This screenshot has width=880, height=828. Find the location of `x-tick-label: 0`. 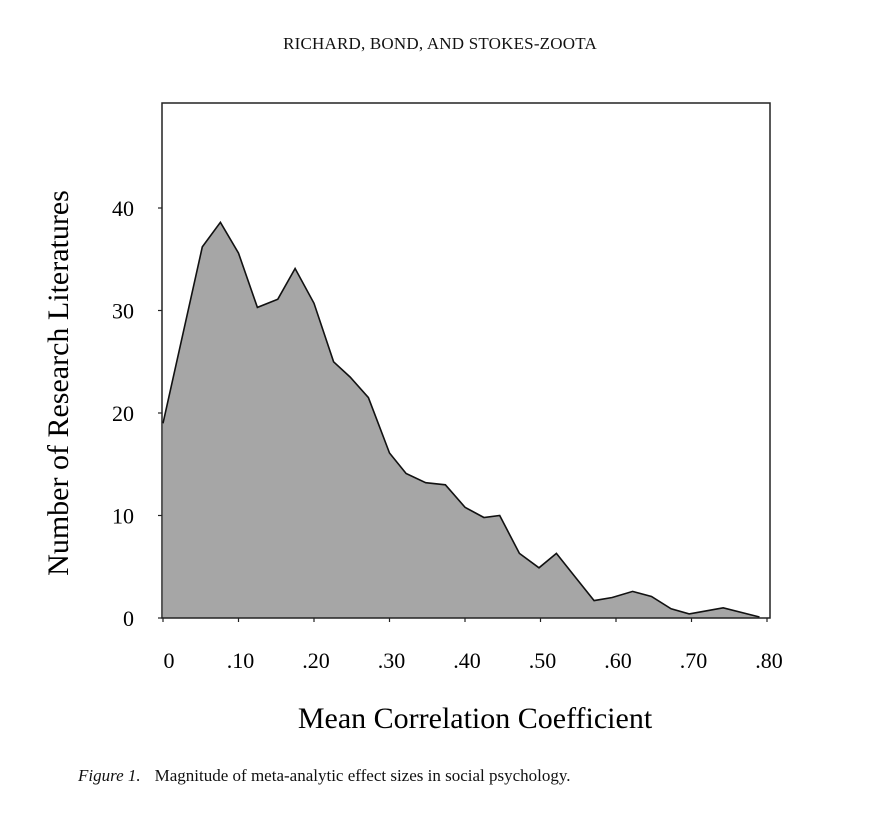

x-tick-label: 0 is located at coordinates (169, 660).